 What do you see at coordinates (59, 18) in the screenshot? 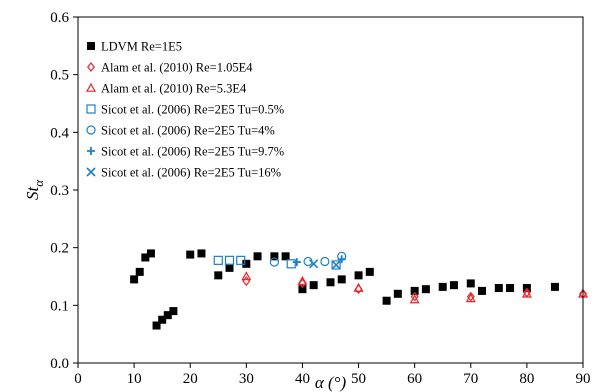
I see `y-tick-label: 0.6` at bounding box center [59, 18].